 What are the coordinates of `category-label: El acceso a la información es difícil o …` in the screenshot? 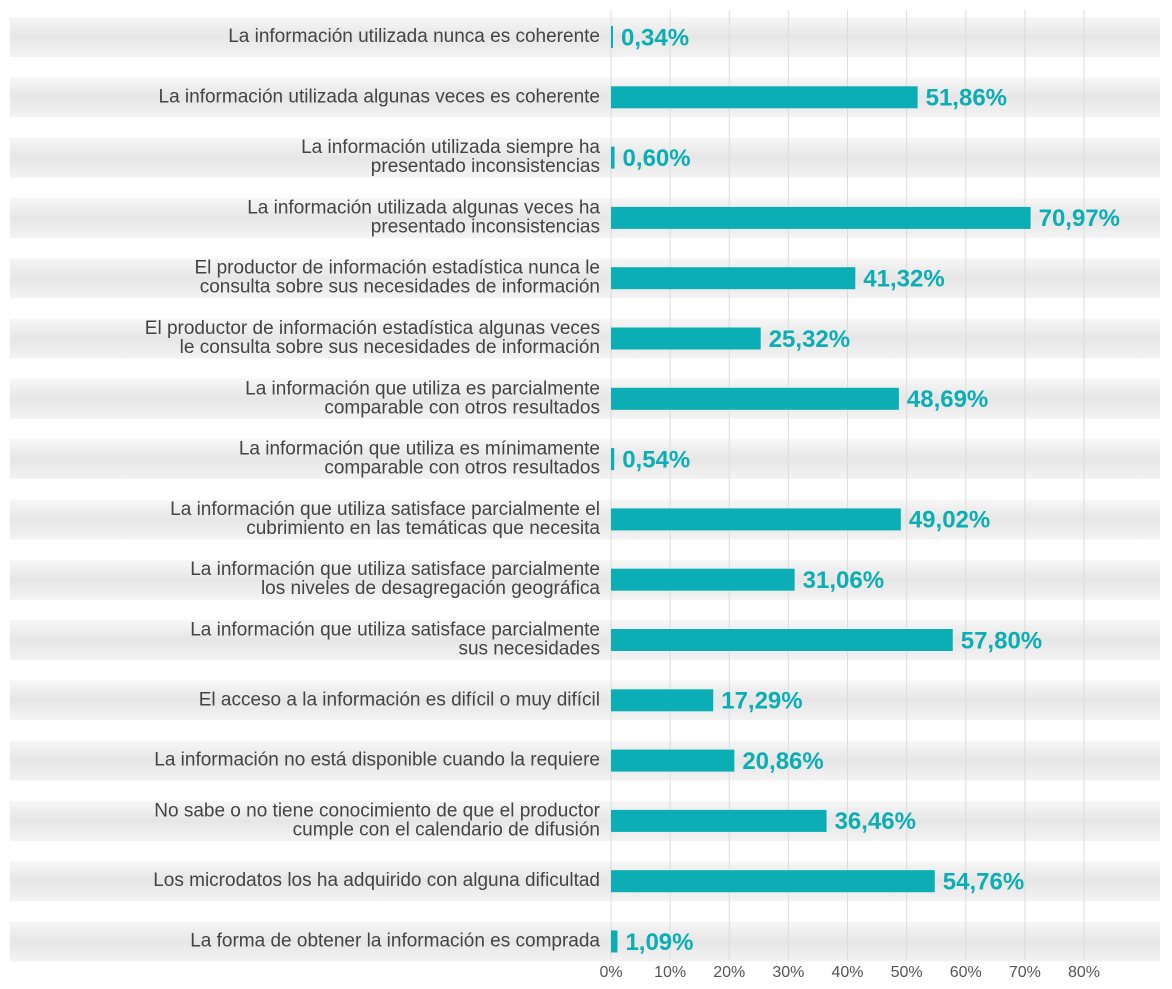 It's located at (399, 699).